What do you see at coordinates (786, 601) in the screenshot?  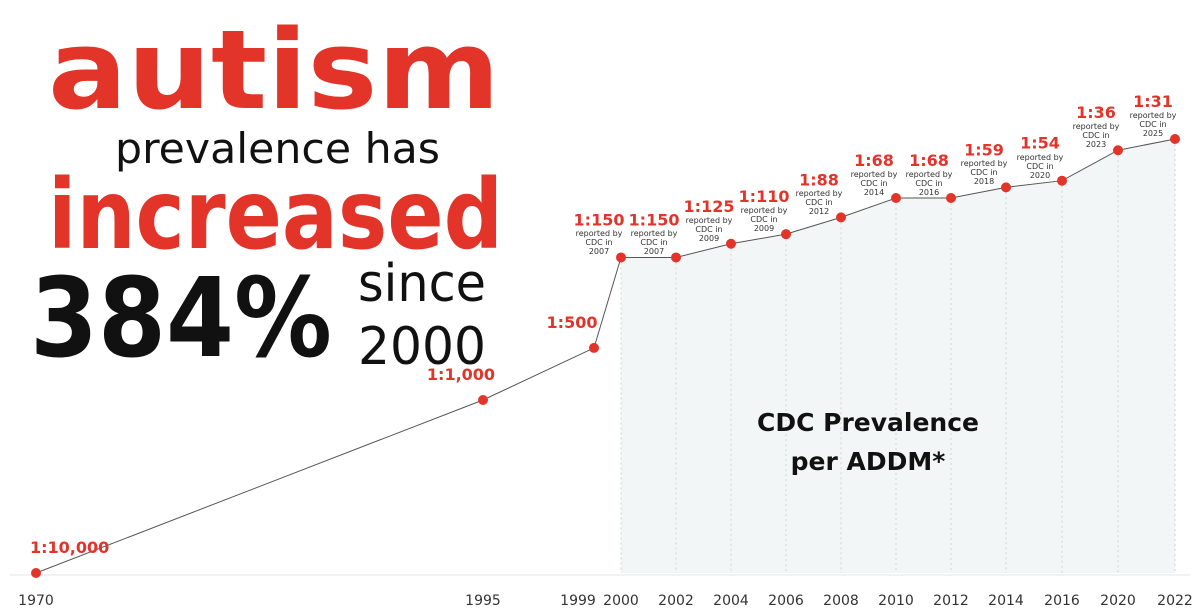 I see `x-tick-label: 2006` at bounding box center [786, 601].